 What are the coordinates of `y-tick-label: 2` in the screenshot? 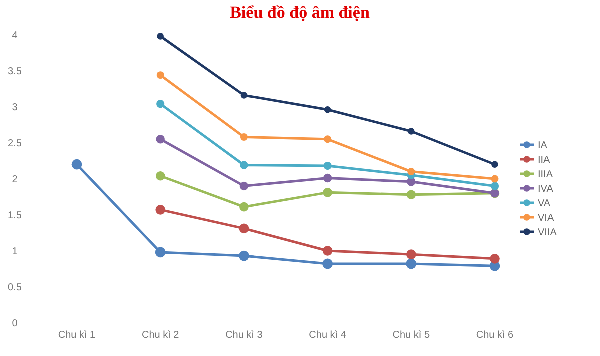 It's located at (15, 180).